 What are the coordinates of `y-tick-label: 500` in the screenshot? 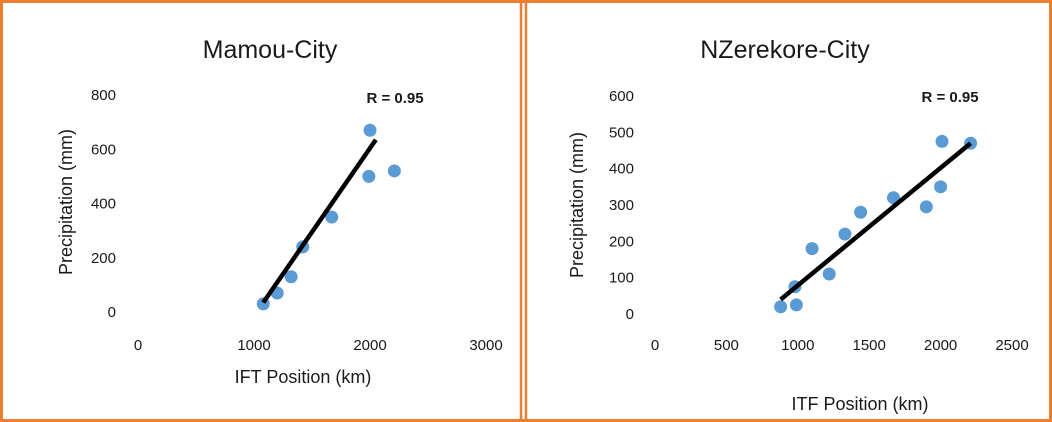 It's located at (621, 132).